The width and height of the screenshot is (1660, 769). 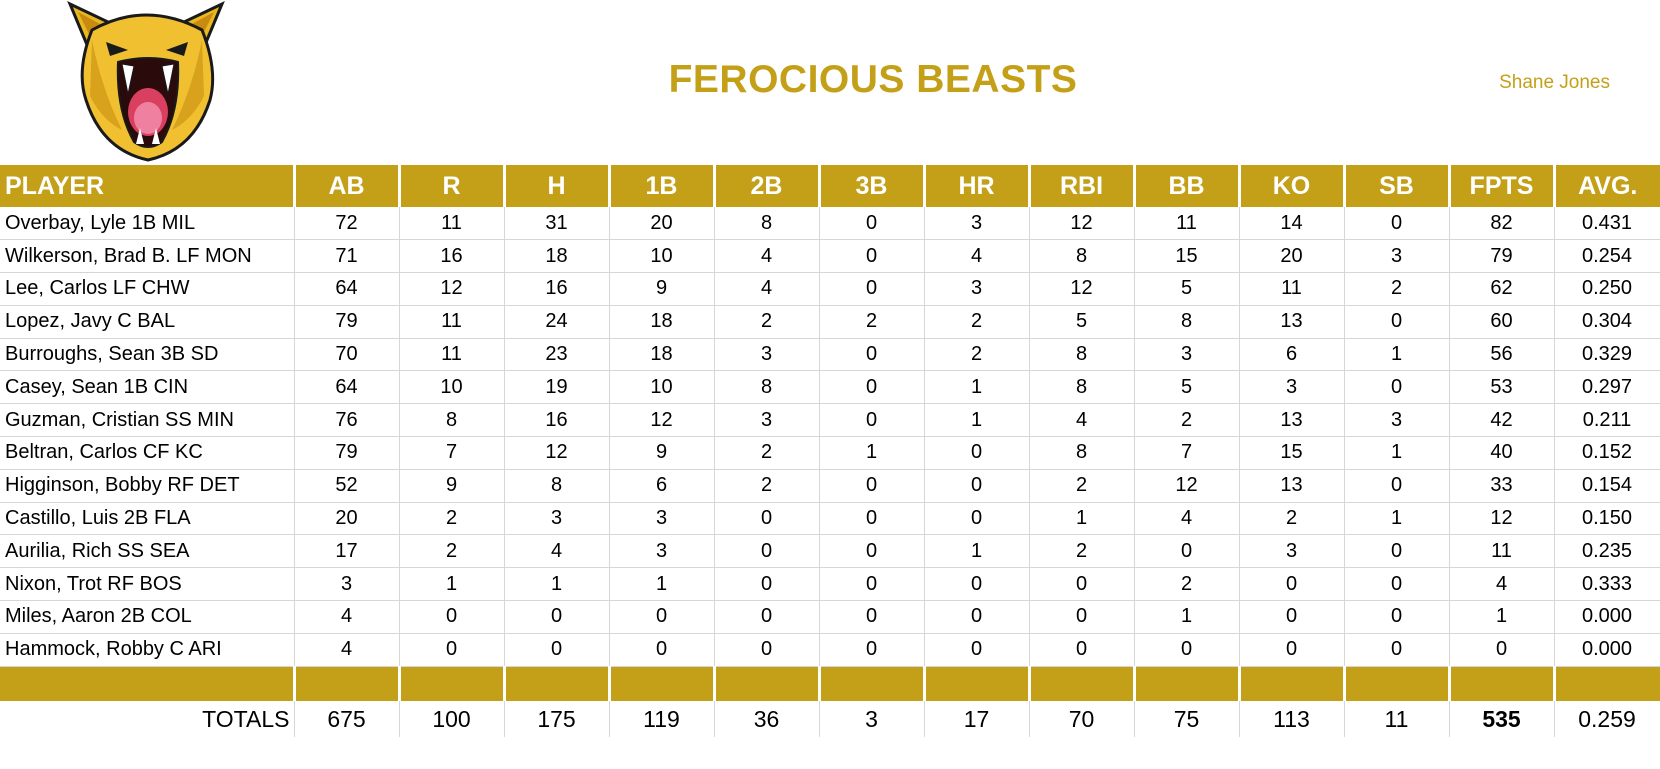 I want to click on totals-cell: 11, so click(x=1397, y=719).